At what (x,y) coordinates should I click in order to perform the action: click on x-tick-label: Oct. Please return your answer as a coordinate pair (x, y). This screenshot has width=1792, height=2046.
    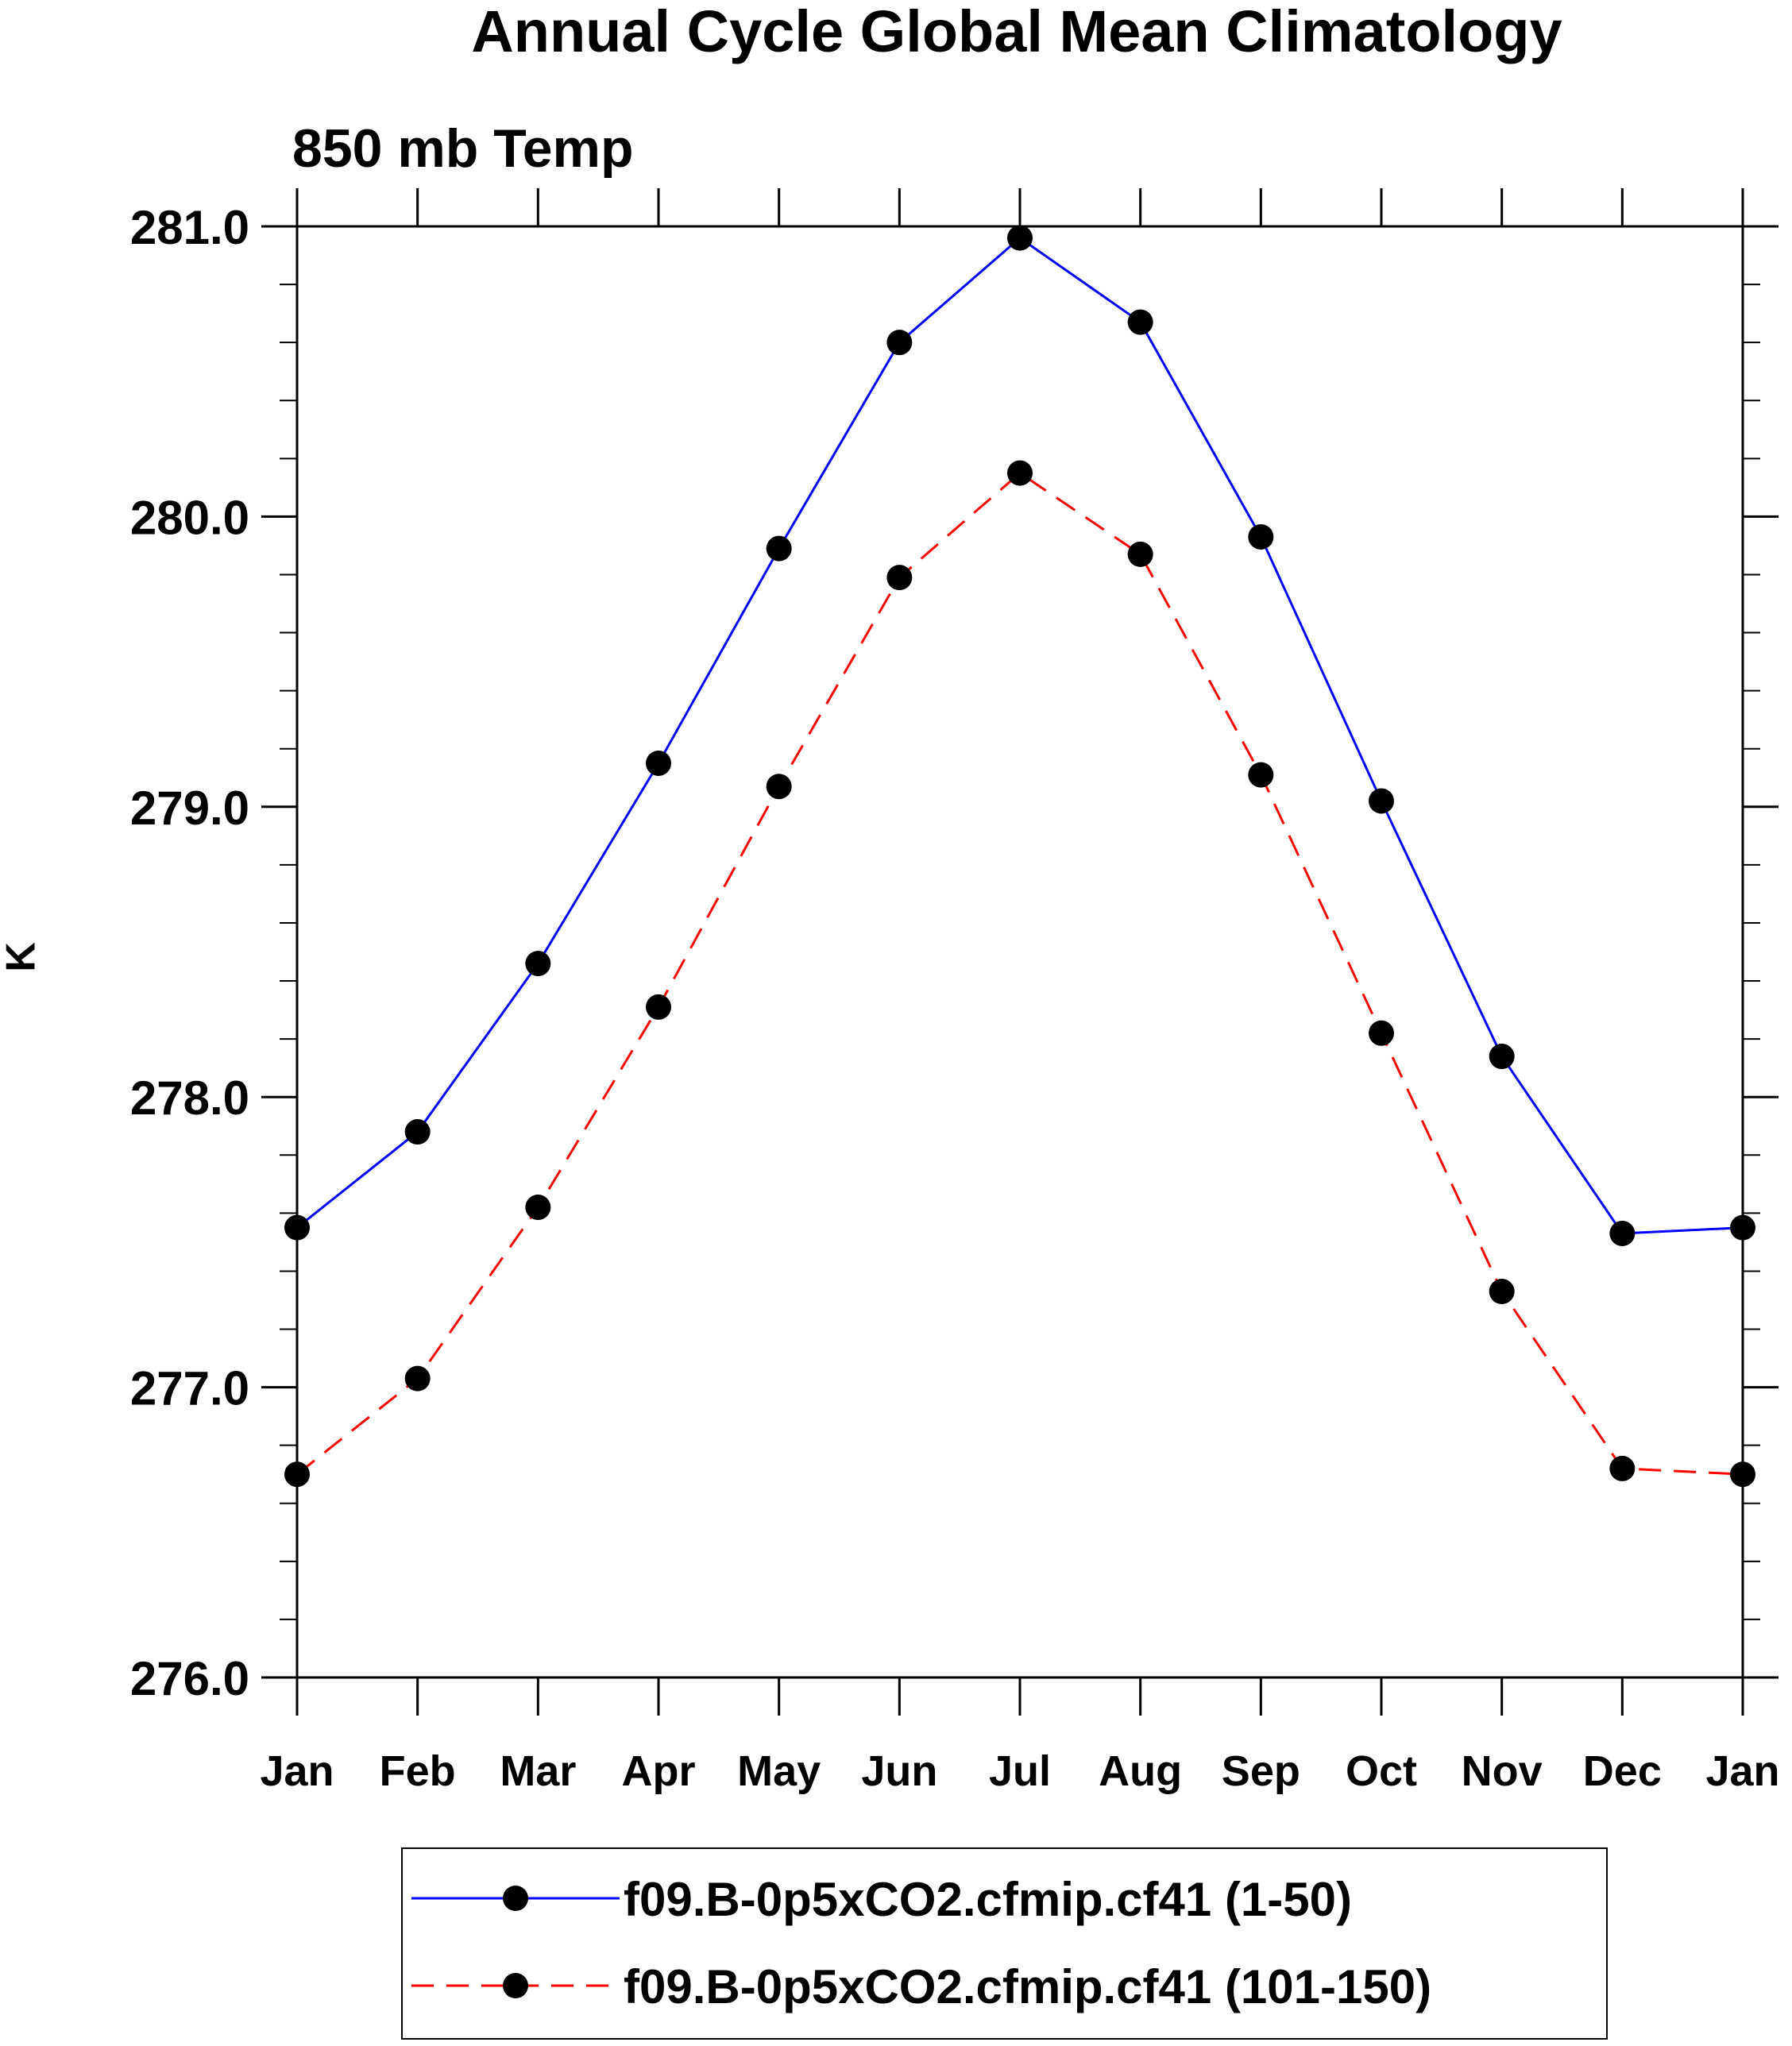
    Looking at the image, I should click on (1381, 1771).